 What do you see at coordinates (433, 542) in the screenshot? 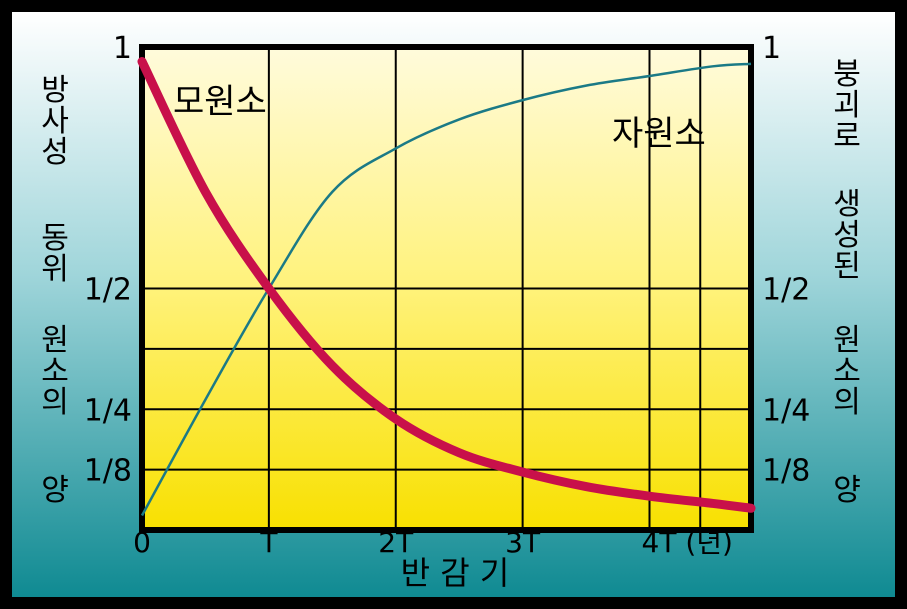
I see `x-tick-labels: 0 T 2T 3T 4T (년)` at bounding box center [433, 542].